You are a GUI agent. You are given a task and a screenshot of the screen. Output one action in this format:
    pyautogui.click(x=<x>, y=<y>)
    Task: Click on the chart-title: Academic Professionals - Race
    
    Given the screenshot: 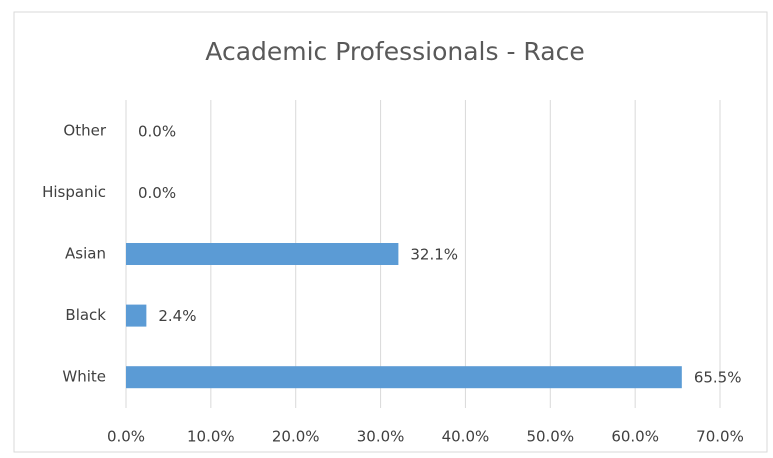 What is the action you would take?
    pyautogui.click(x=394, y=51)
    